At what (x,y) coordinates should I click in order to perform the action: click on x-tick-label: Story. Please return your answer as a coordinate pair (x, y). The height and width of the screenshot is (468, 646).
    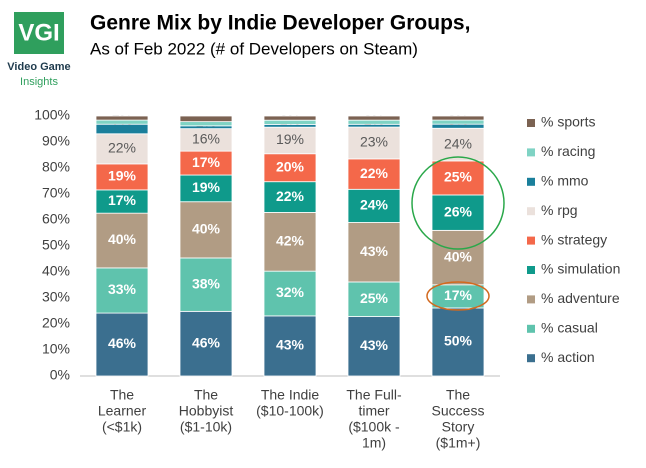
    Looking at the image, I should click on (458, 427).